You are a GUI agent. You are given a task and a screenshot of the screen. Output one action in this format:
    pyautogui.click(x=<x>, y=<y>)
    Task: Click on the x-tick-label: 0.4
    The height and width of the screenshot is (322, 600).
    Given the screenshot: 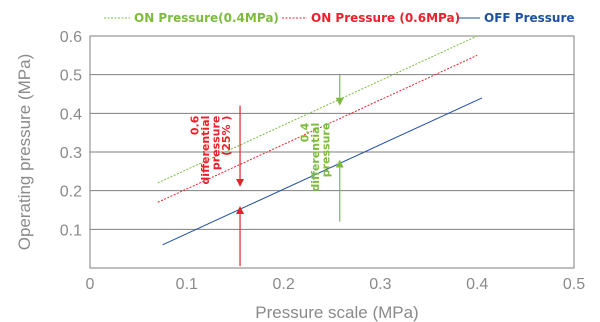 What is the action you would take?
    pyautogui.click(x=477, y=284)
    